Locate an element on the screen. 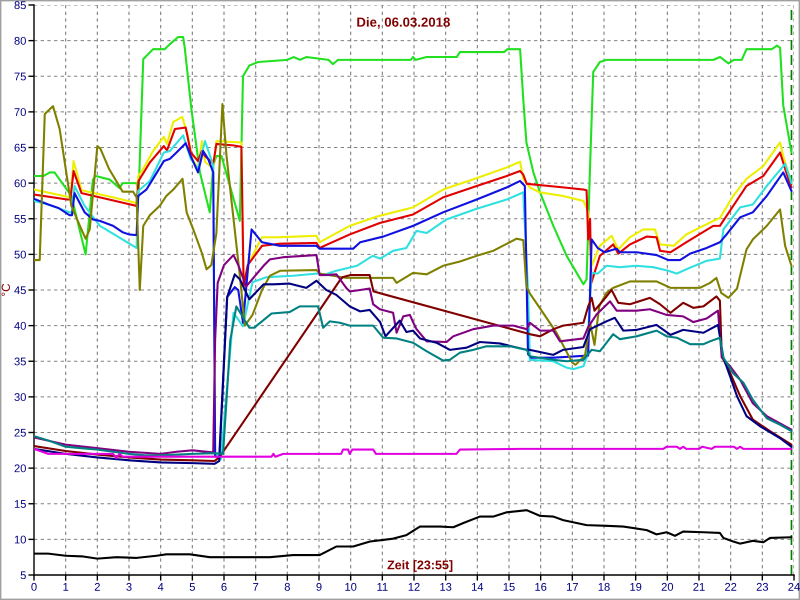 The height and width of the screenshot is (600, 800). y-tick-label: 50 is located at coordinates (20, 254).